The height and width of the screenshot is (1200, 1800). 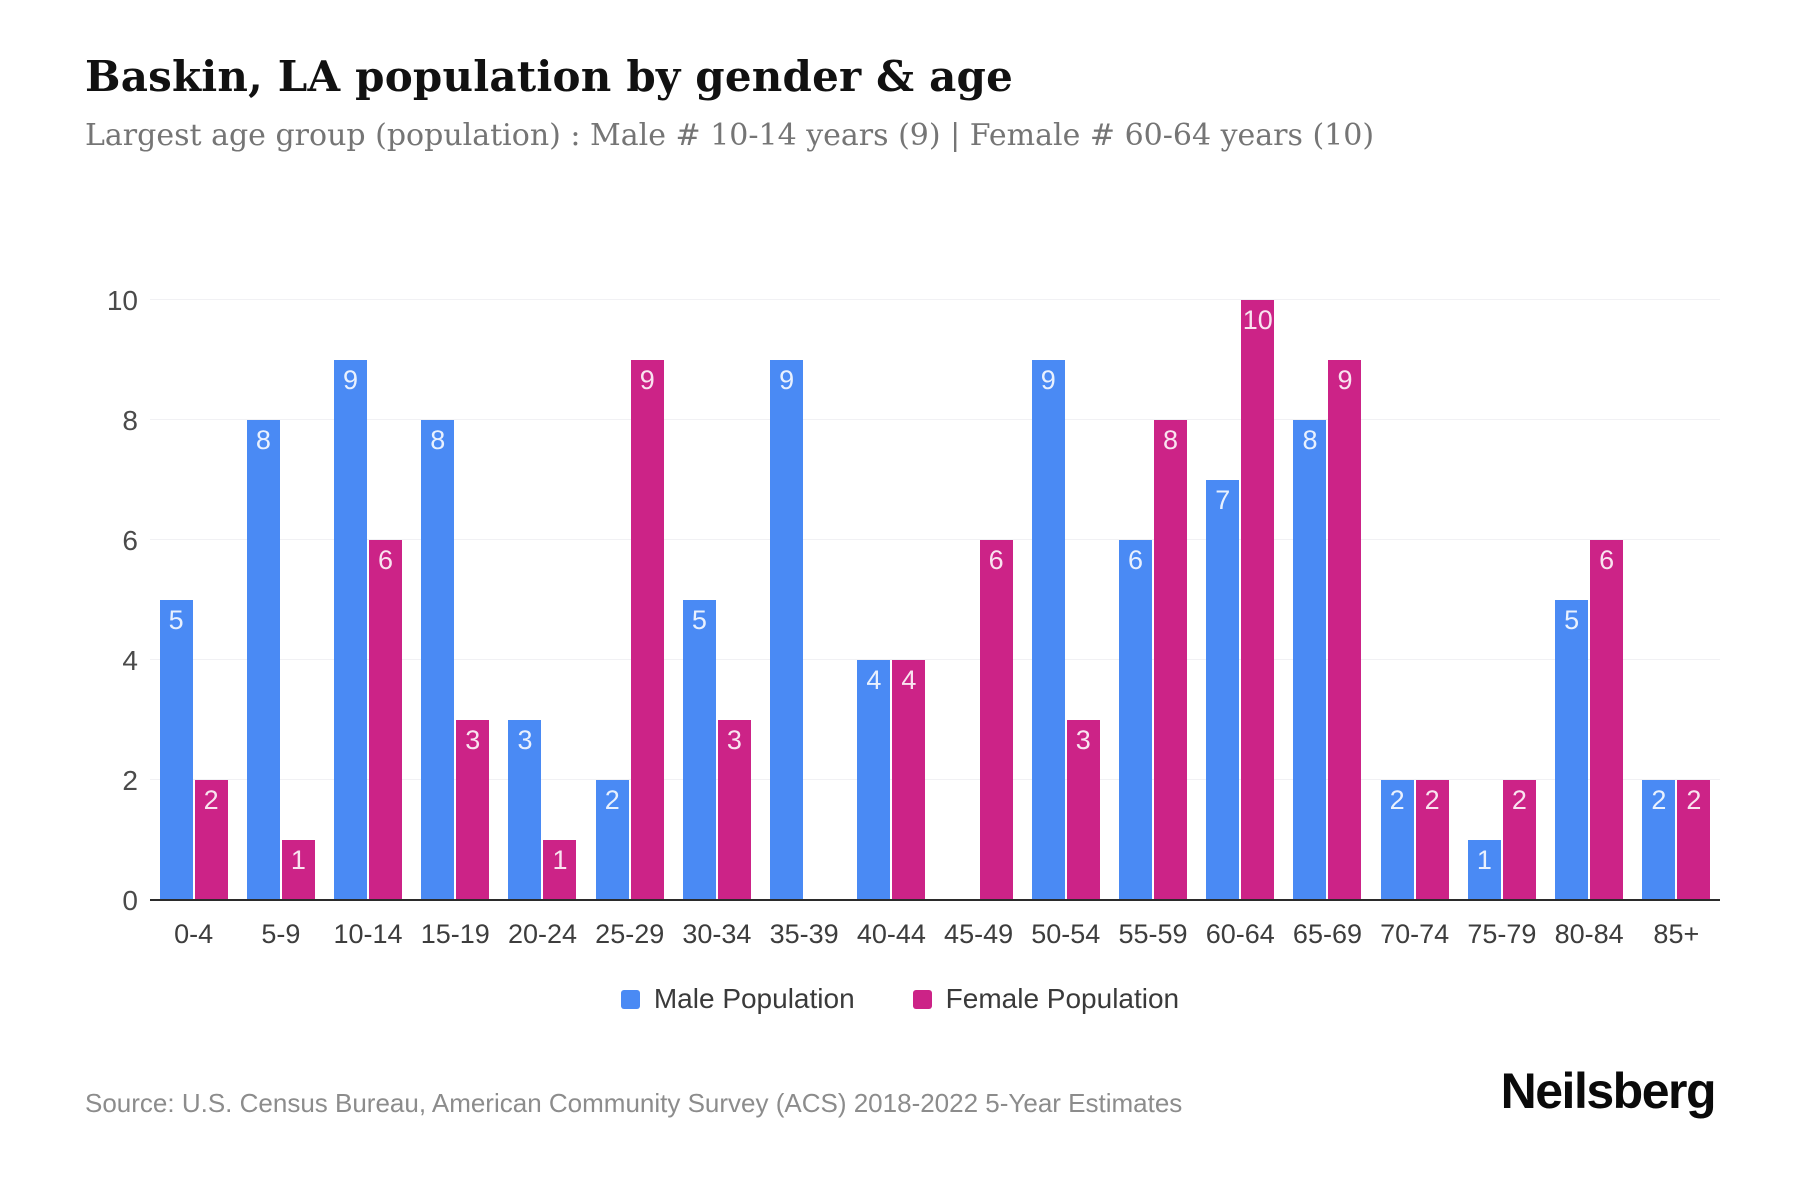 What do you see at coordinates (1432, 840) in the screenshot?
I see `female-bar-70-74: 2` at bounding box center [1432, 840].